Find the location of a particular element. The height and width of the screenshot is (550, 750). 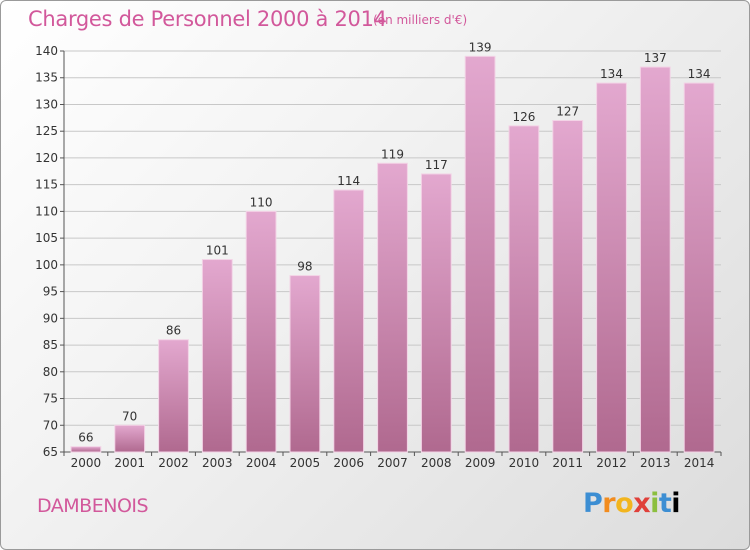

bar-value-label: 137 is located at coordinates (655, 58).